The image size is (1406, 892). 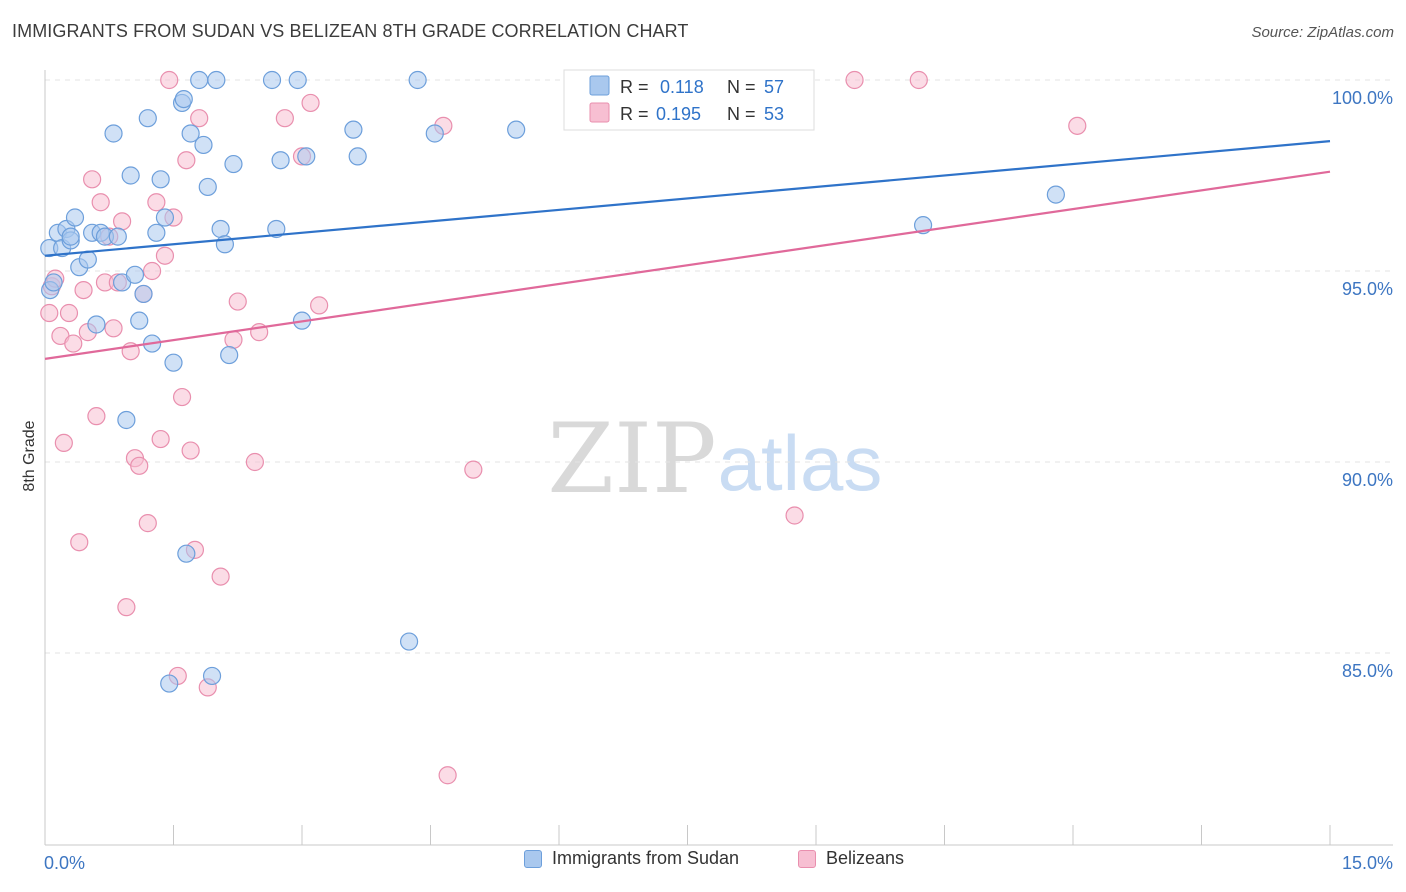 What do you see at coordinates (1367, 671) in the screenshot?
I see `y-tick-label-85: 85.0%` at bounding box center [1367, 671].